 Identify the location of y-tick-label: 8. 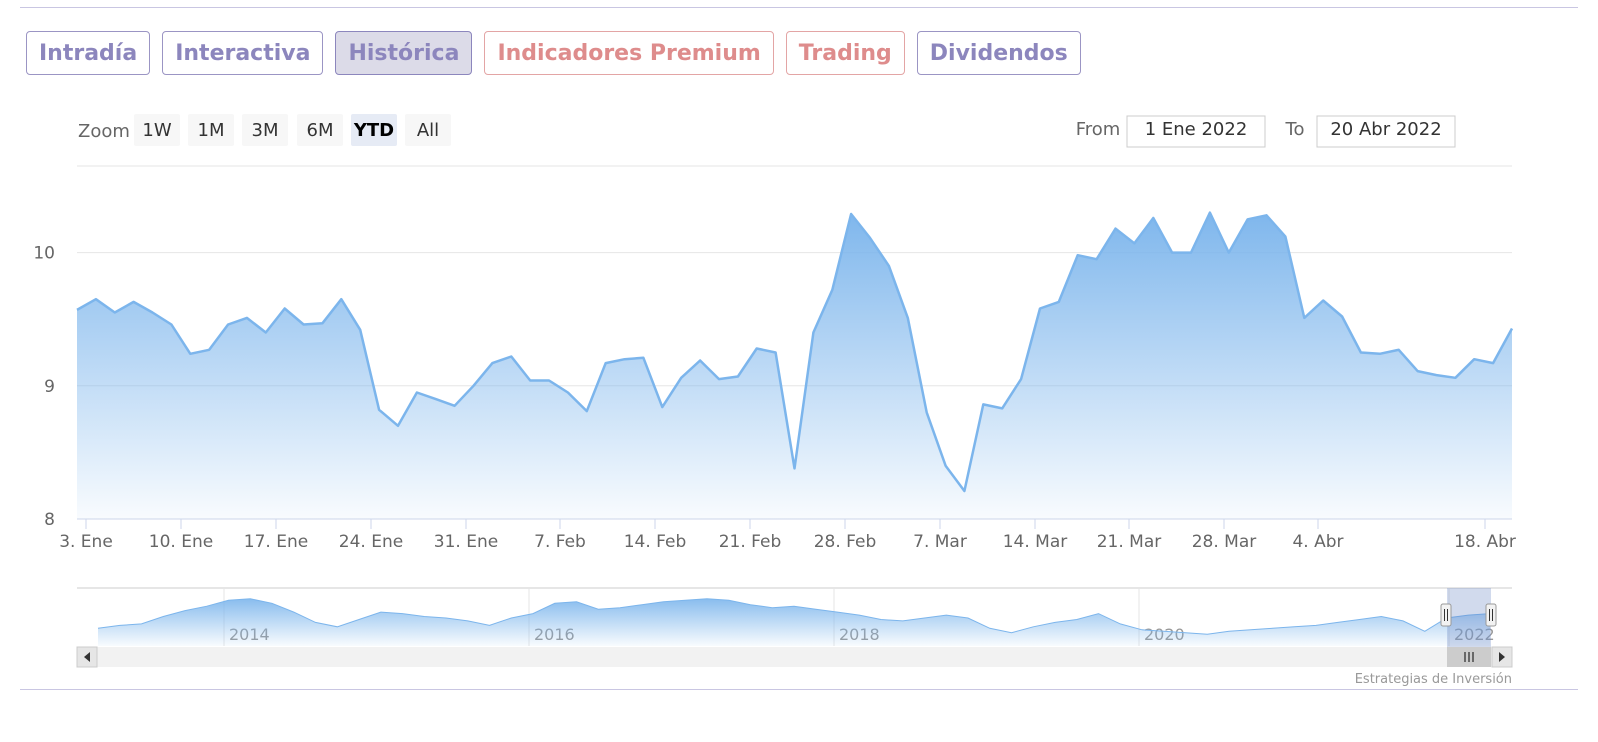
(49, 520).